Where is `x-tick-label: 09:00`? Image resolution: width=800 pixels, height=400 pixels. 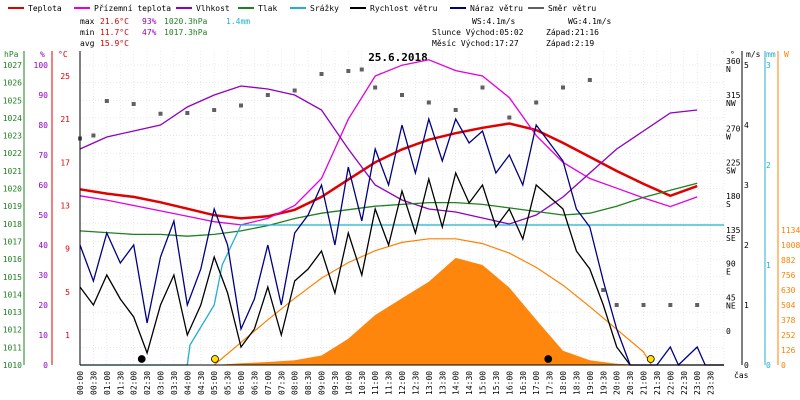
x-tick-label: 09:00 is located at coordinates (322, 383).